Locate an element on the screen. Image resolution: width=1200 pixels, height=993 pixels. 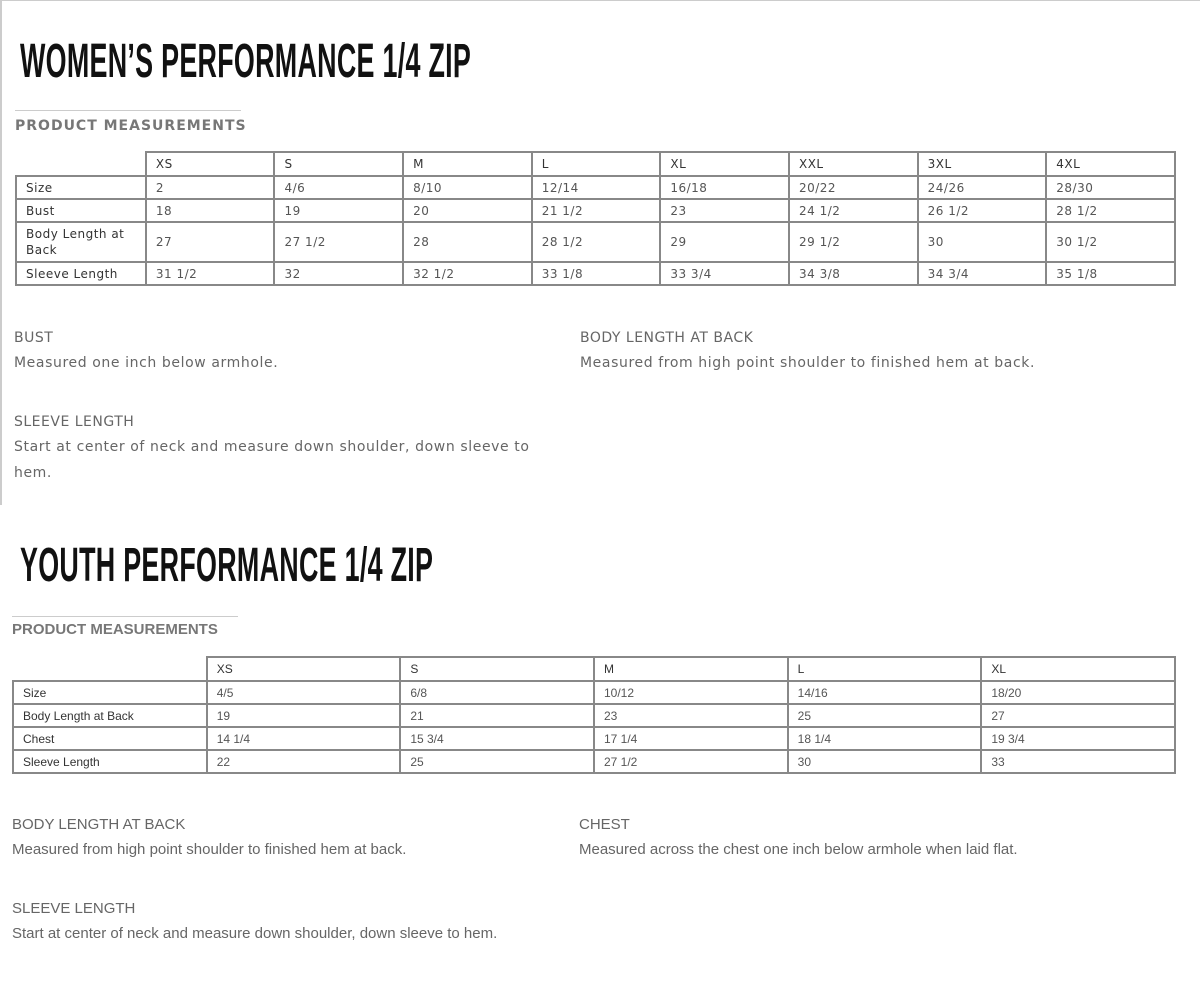
womens-note-heading-sleeve: SLEEVE LENGTH is located at coordinates (74, 422).